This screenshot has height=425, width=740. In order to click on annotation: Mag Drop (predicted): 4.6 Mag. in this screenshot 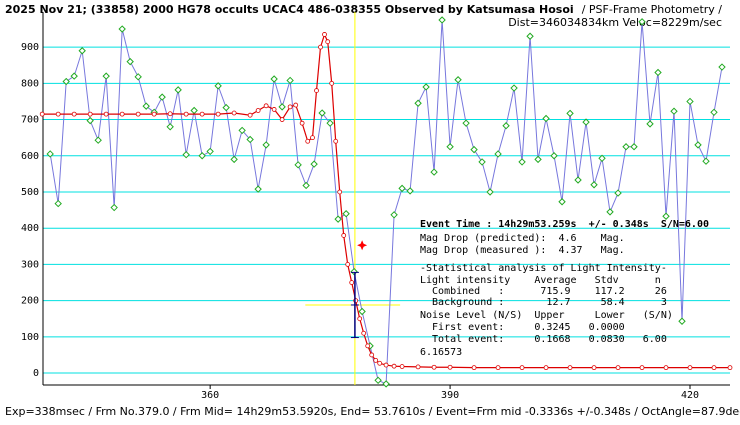, I will do `click(522, 238)`.